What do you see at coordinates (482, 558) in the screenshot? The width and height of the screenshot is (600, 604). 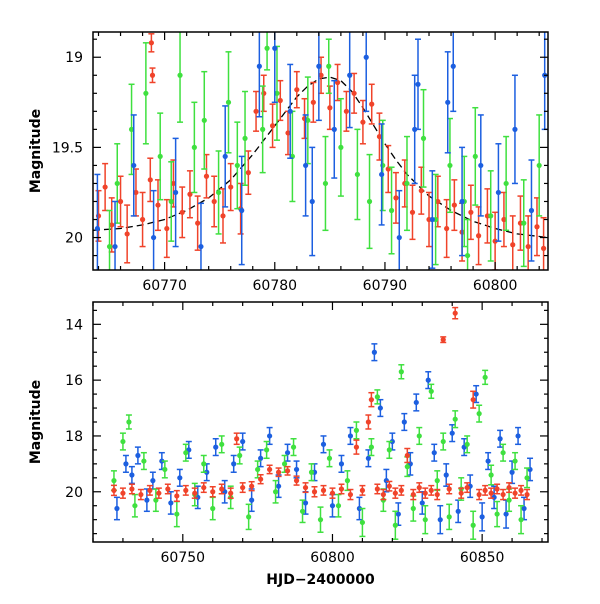 I see `x-tick-label: 60850` at bounding box center [482, 558].